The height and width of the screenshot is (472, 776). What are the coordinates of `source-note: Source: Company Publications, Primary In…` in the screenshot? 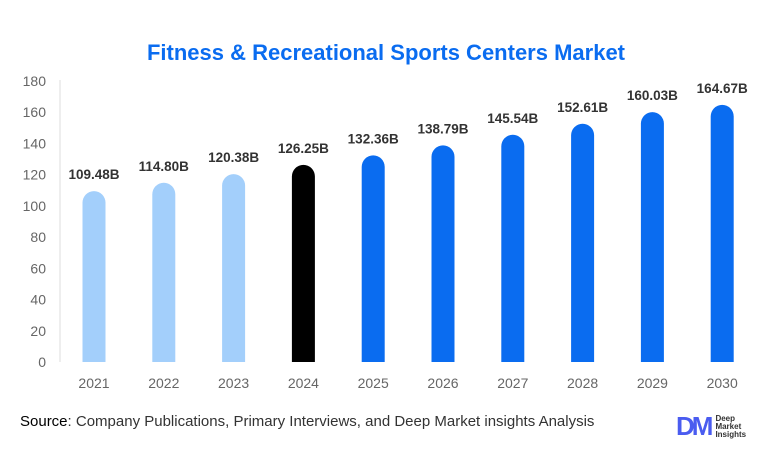 It's located at (307, 421).